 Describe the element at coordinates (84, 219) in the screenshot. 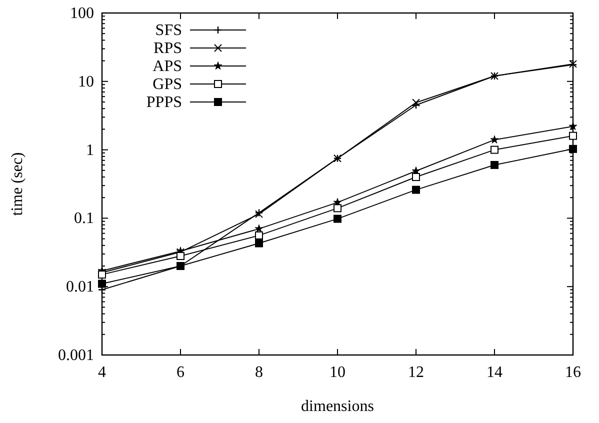

I see `y-tick-label: 0.1` at that location.